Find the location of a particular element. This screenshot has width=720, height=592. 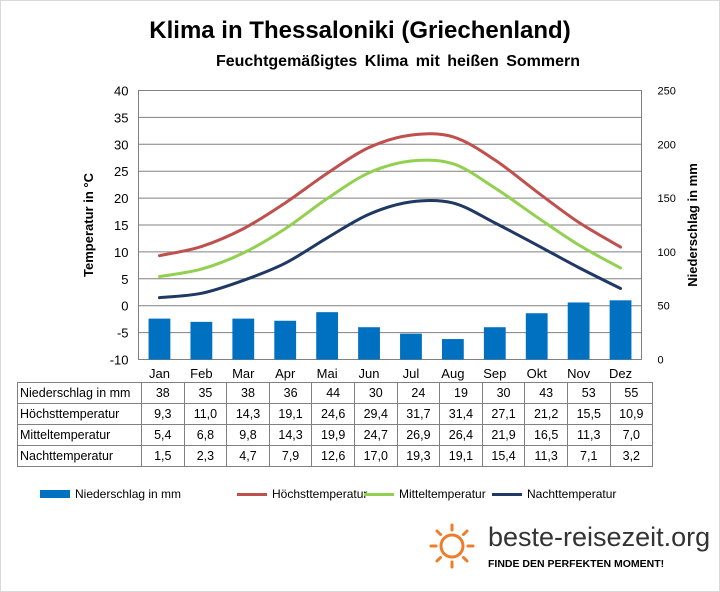

table-cell: 43 is located at coordinates (546, 393).